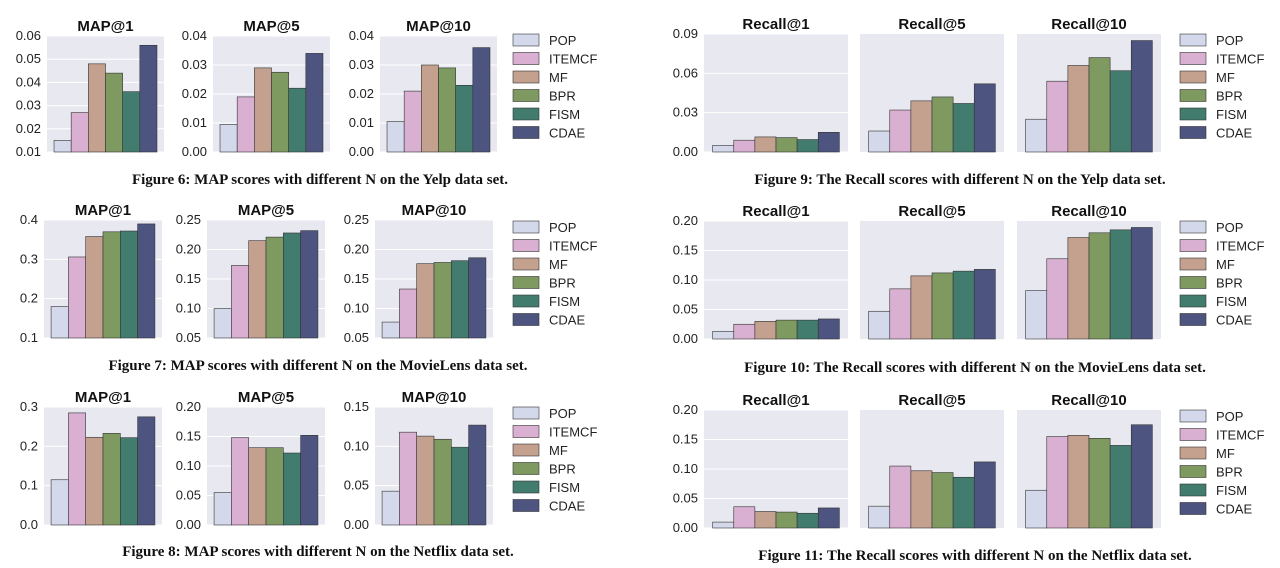 The image size is (1280, 568). Describe the element at coordinates (29, 445) in the screenshot. I see `y-tick-label: 0.2` at that location.